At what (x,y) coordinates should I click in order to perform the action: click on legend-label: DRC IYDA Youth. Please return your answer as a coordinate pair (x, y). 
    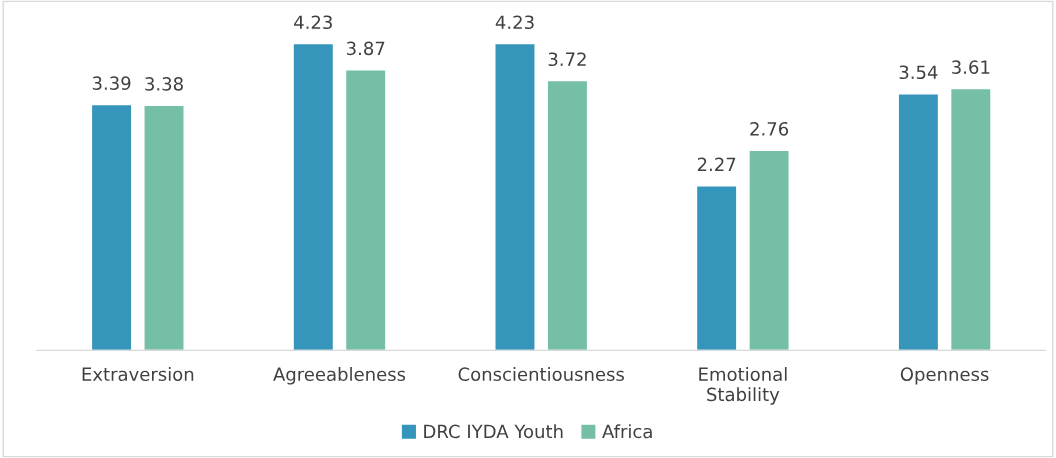
    Looking at the image, I should click on (493, 431).